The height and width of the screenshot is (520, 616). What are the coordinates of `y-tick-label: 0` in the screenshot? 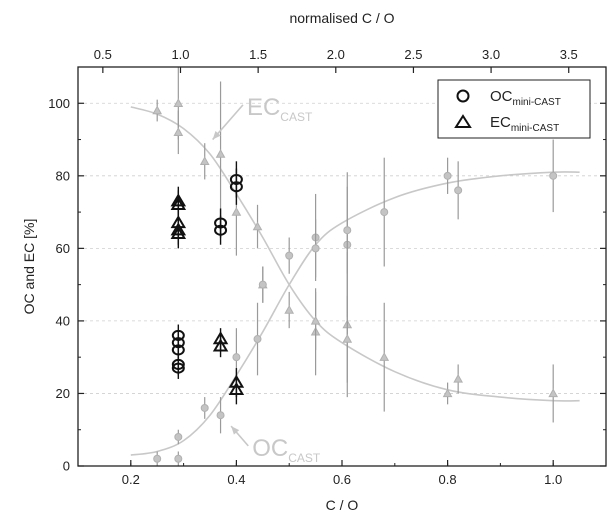 It's located at (66, 466).